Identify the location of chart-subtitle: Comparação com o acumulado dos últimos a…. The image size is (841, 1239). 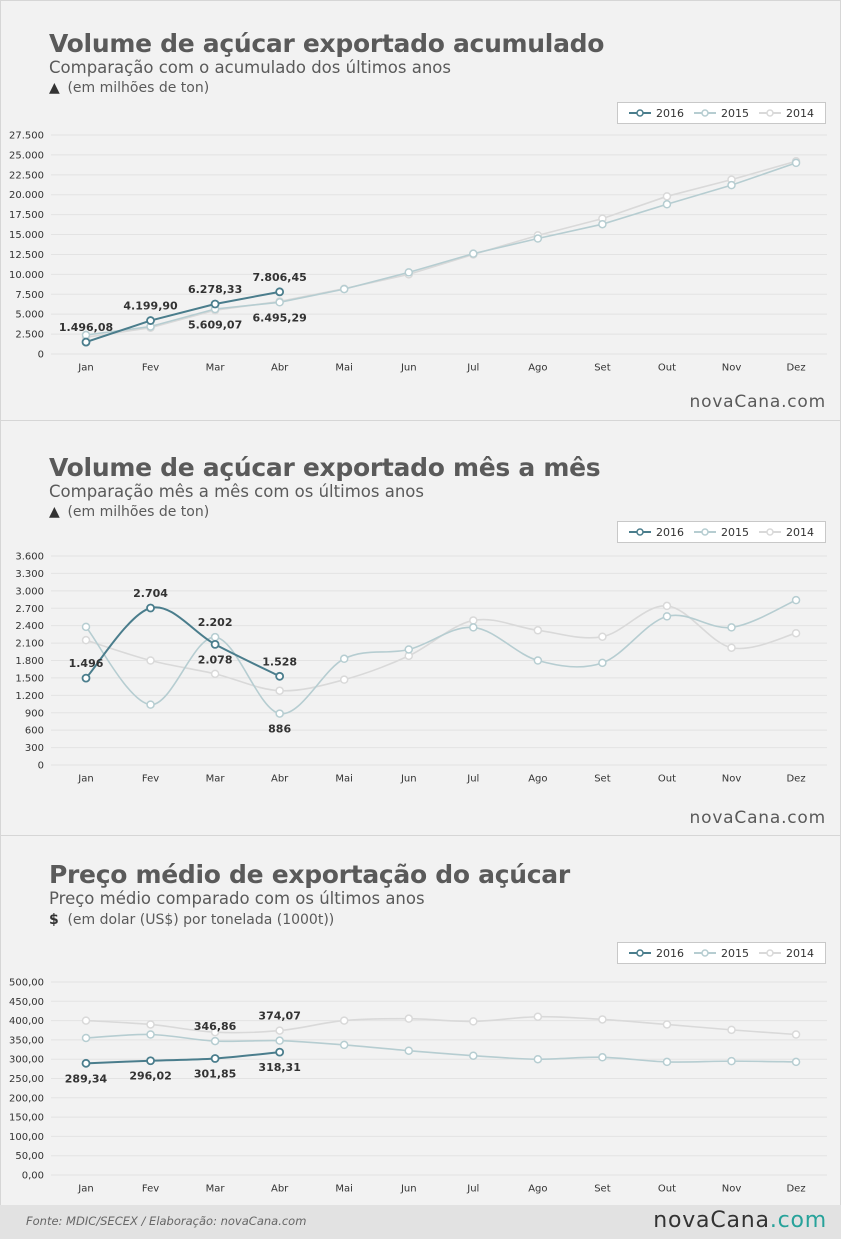
(250, 67).